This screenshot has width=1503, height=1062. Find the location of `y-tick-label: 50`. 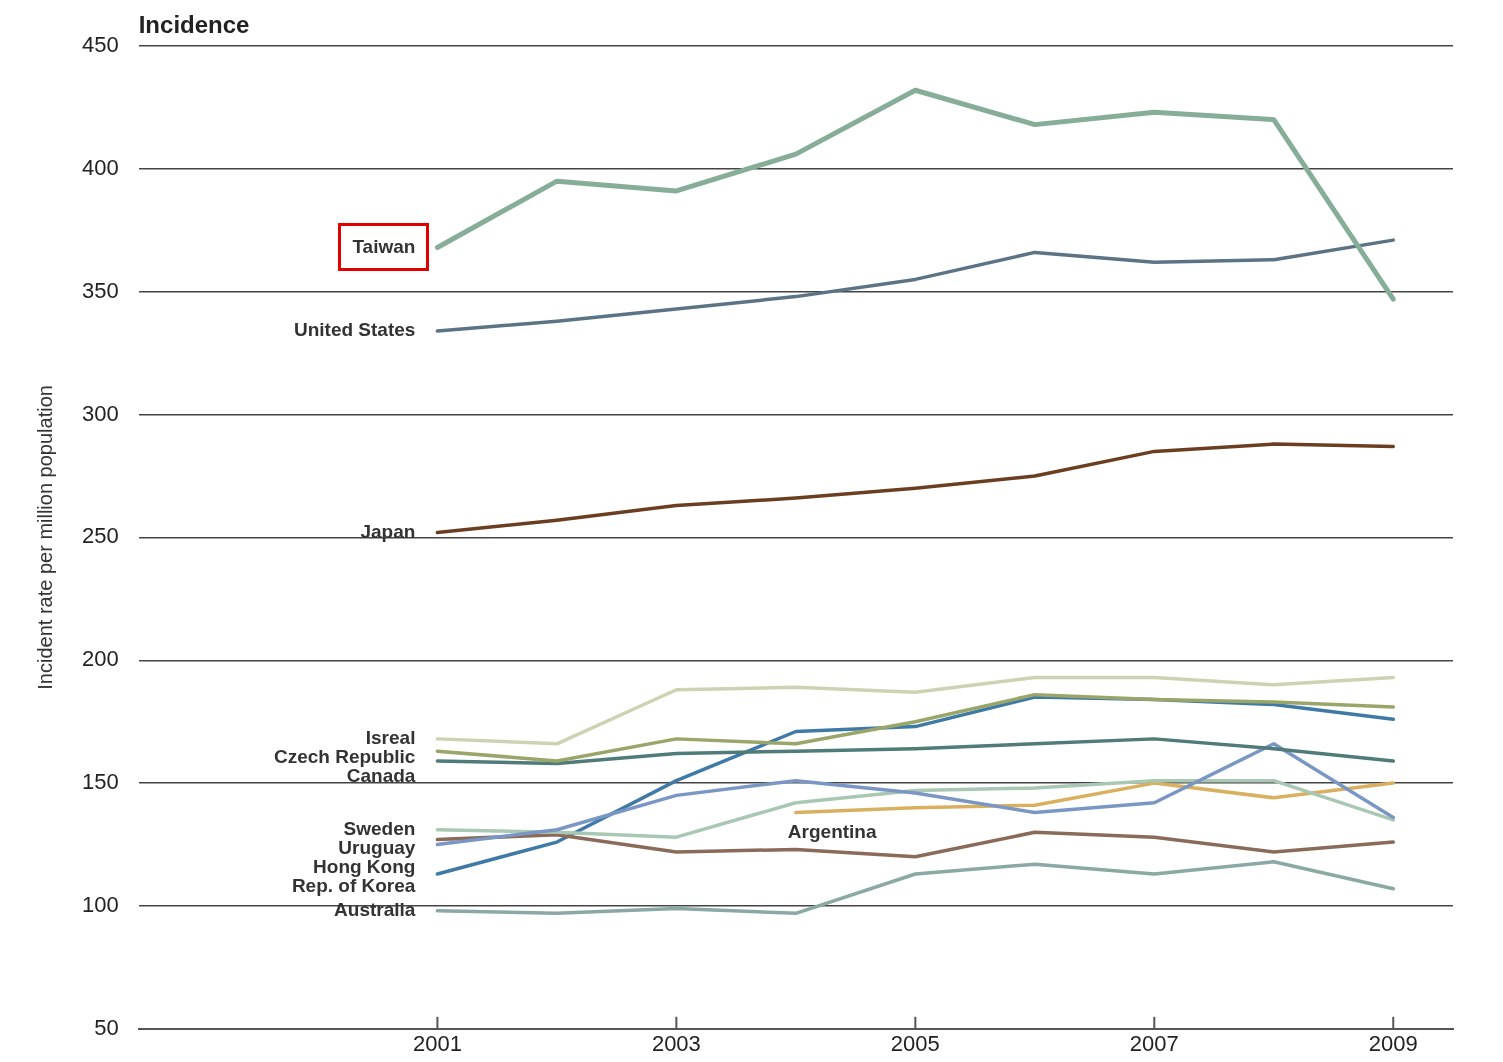

y-tick-label: 50 is located at coordinates (106, 1027).